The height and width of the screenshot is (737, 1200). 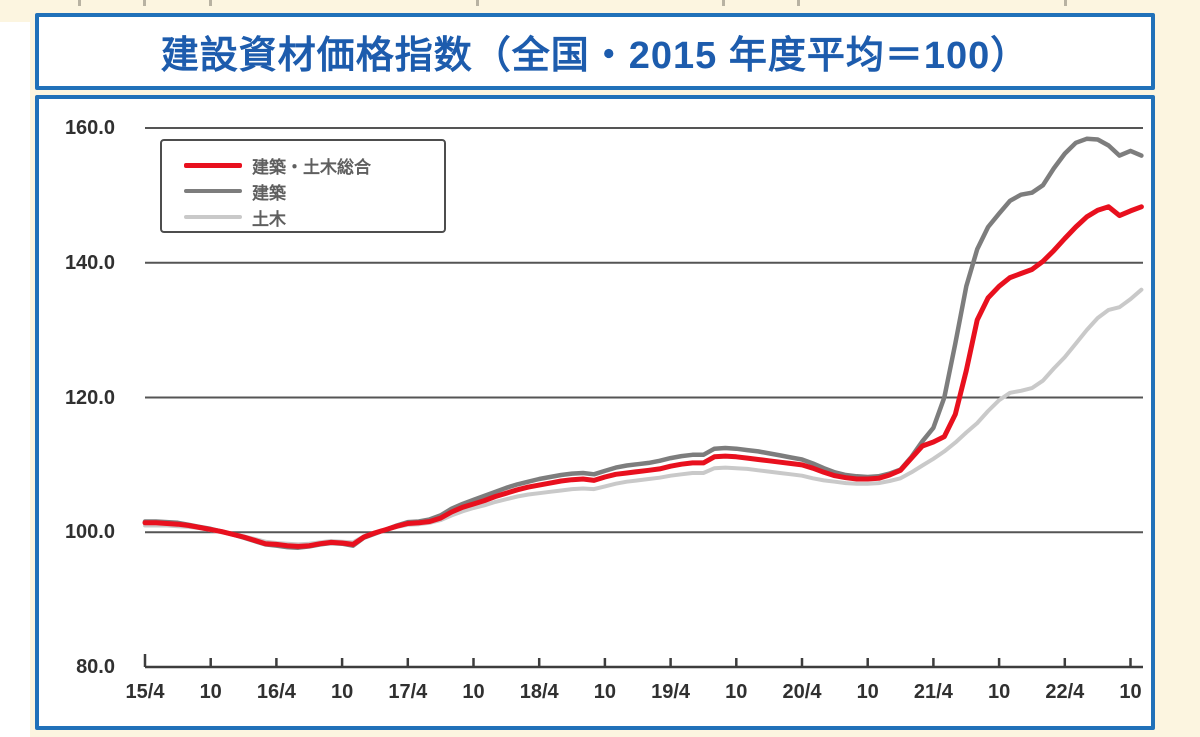 I want to click on y-axis-label: 160.0, so click(x=89, y=128).